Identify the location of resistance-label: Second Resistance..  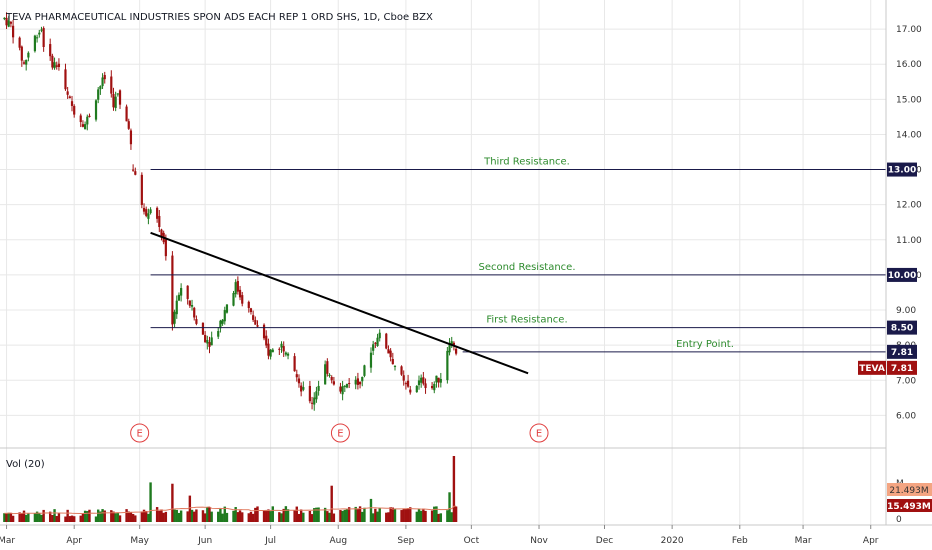
(526, 267).